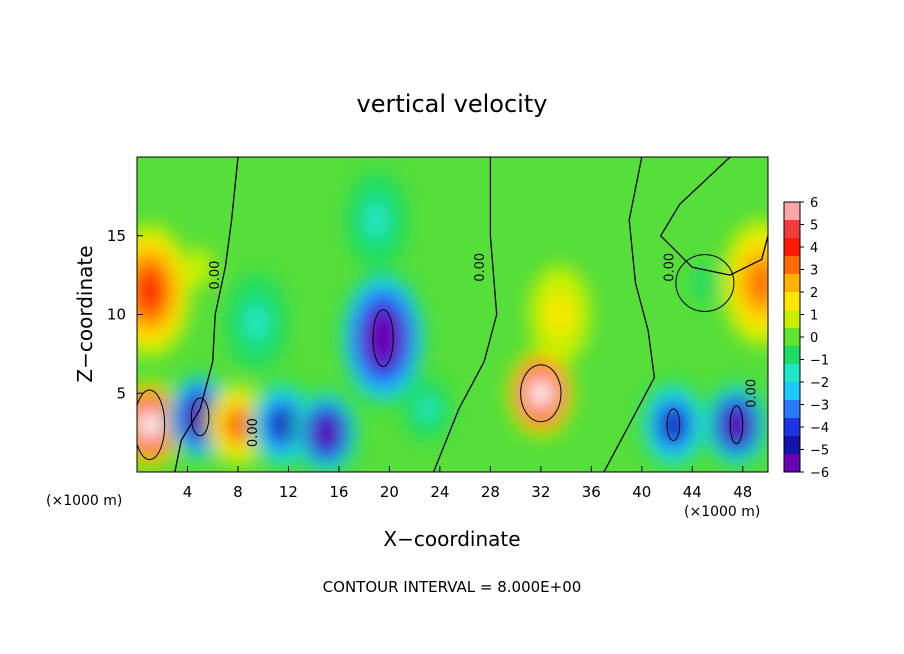  What do you see at coordinates (85, 313) in the screenshot?
I see `y-axis-label: Z−coordinate` at bounding box center [85, 313].